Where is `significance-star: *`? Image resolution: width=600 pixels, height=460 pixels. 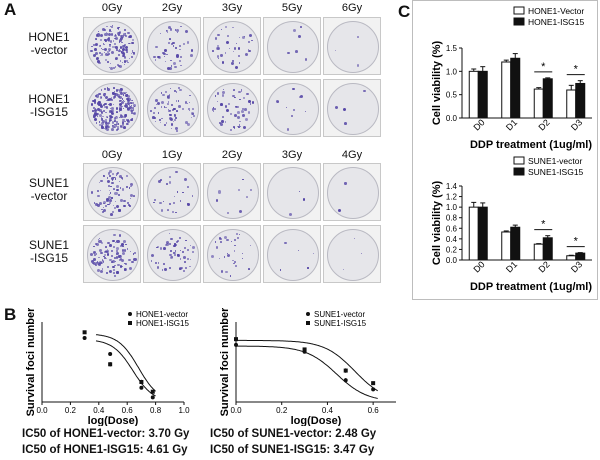
significance-star: * is located at coordinates (543, 67).